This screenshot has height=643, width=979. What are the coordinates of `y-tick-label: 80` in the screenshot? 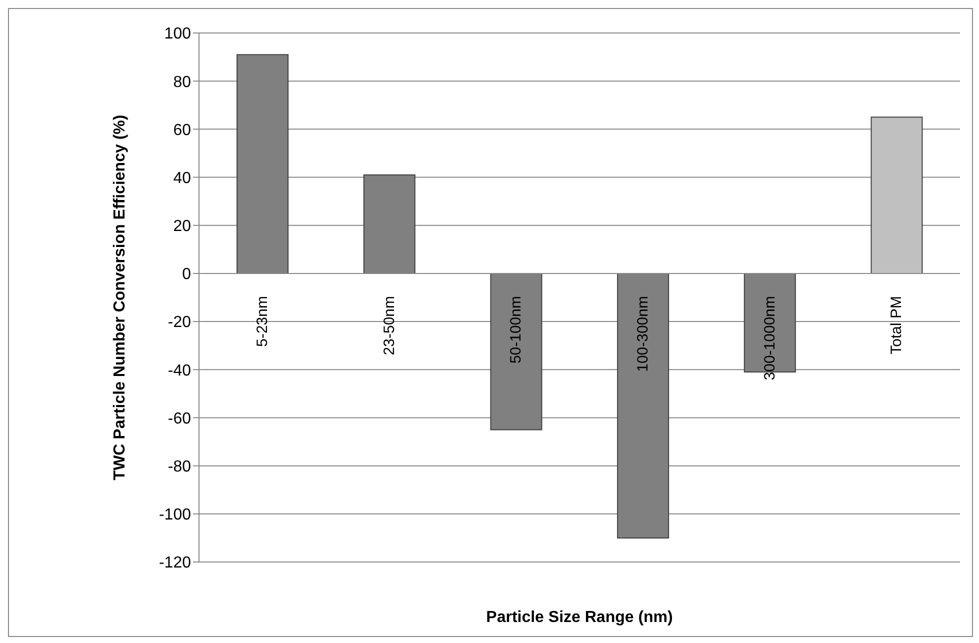 It's located at (182, 82).